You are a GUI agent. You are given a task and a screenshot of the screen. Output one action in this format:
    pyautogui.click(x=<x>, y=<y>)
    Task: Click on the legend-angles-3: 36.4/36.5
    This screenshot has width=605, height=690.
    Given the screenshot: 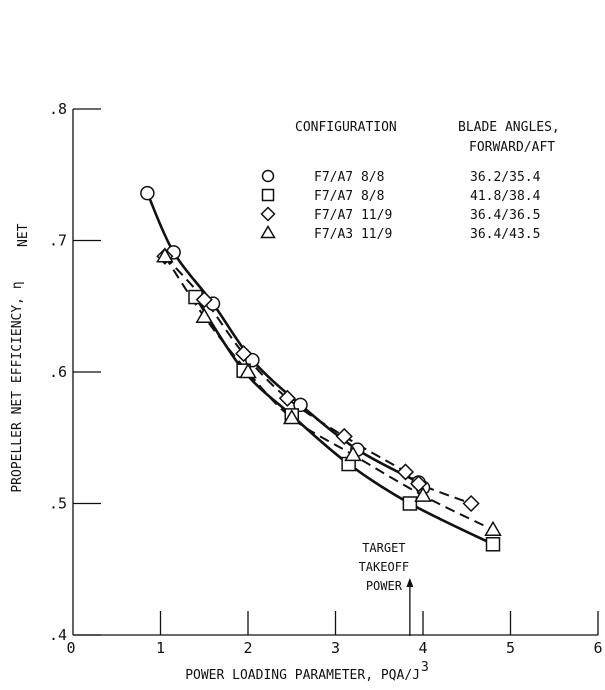 What is the action you would take?
    pyautogui.click(x=505, y=215)
    